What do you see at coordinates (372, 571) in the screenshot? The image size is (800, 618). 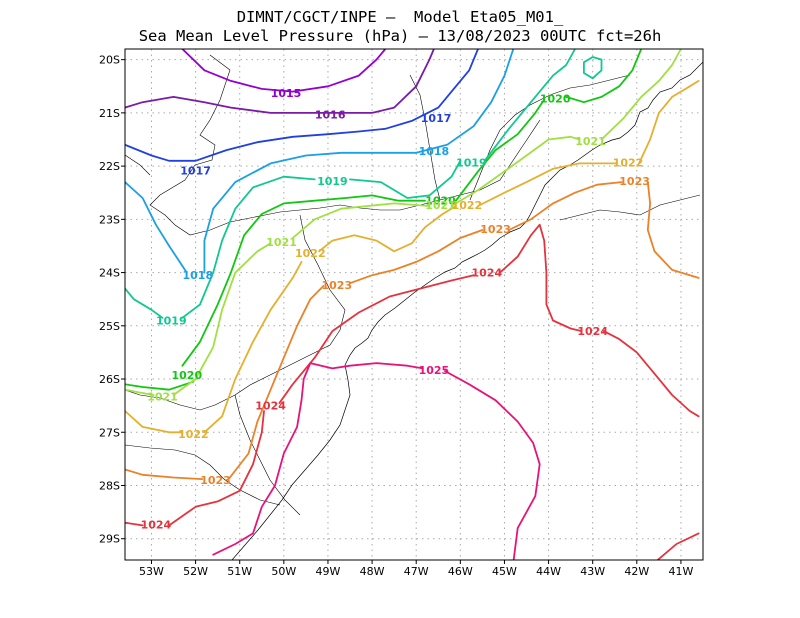 I see `x-tick-label: 48W` at bounding box center [372, 571].